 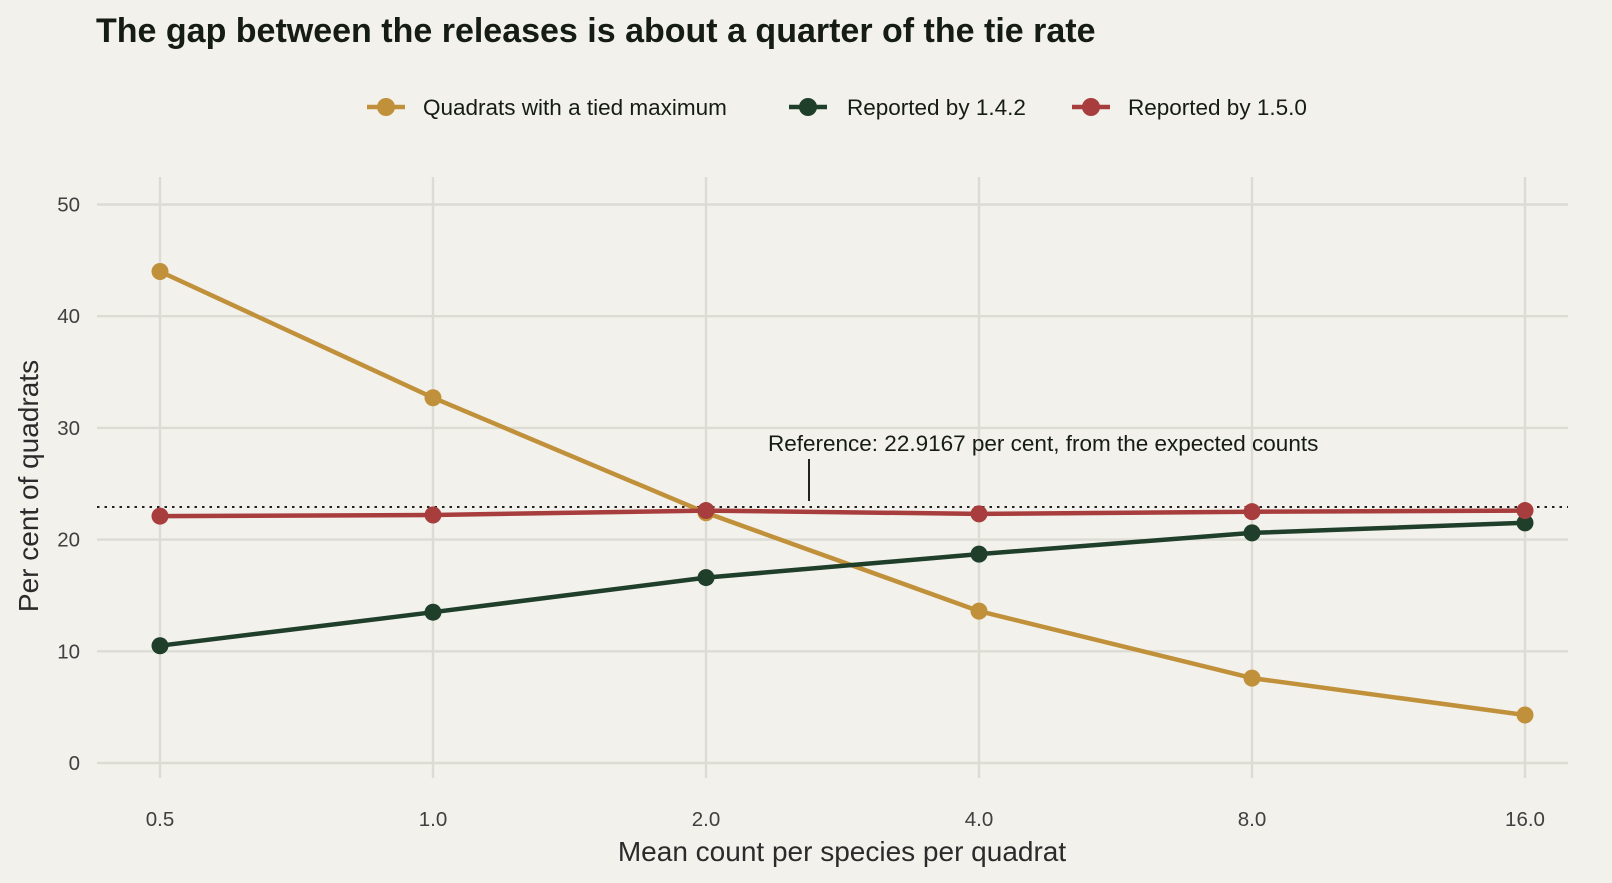 I want to click on y-axis-label: Per cent of quadrats, so click(x=28, y=486).